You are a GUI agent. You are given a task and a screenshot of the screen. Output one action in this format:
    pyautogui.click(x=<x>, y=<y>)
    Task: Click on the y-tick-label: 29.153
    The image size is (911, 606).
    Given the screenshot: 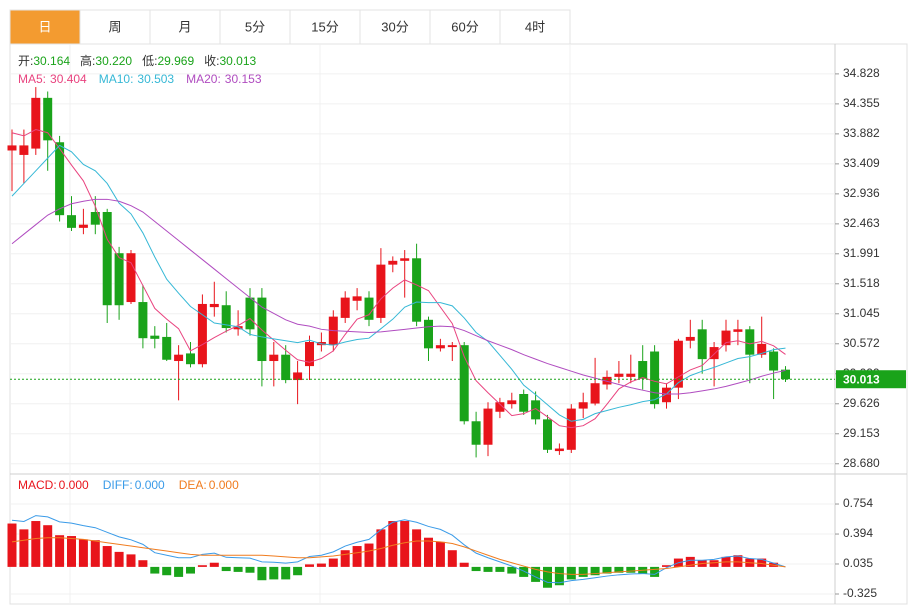 What is the action you would take?
    pyautogui.click(x=861, y=433)
    